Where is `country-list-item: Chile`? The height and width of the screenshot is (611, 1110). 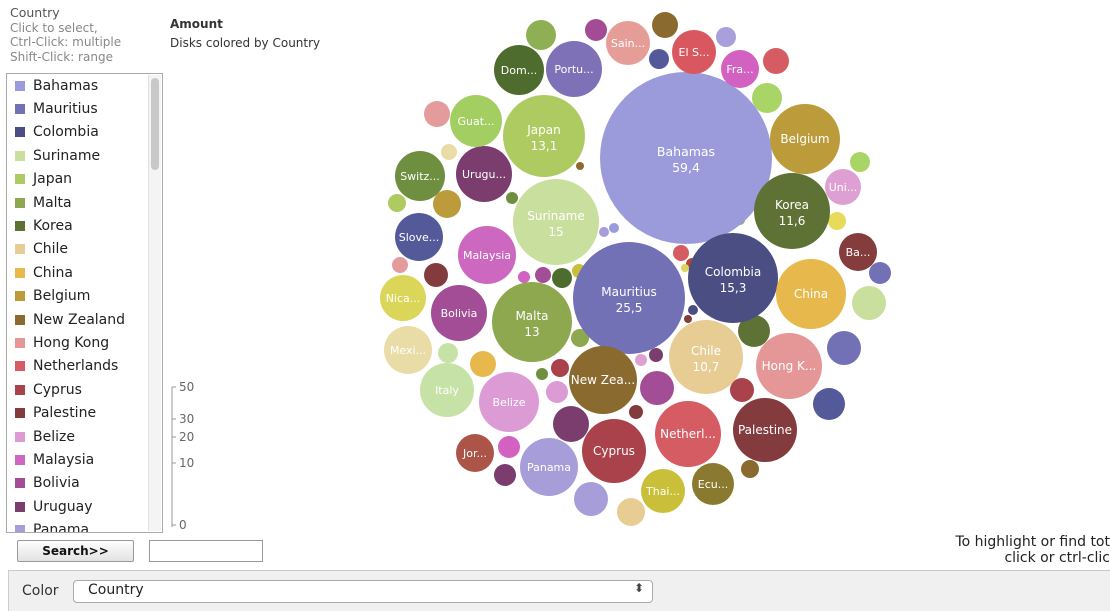 country-list-item: Chile is located at coordinates (84, 249).